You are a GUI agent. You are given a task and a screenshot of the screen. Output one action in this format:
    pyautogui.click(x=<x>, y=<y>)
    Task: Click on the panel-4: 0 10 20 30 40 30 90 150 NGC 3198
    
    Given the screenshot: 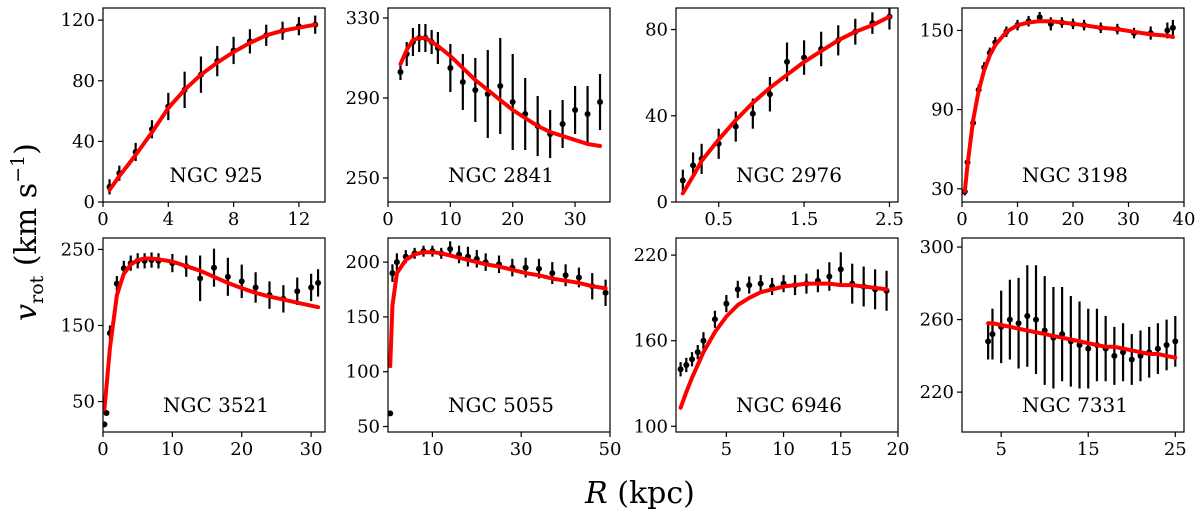 What is the action you would take?
    pyautogui.click(x=1058, y=118)
    